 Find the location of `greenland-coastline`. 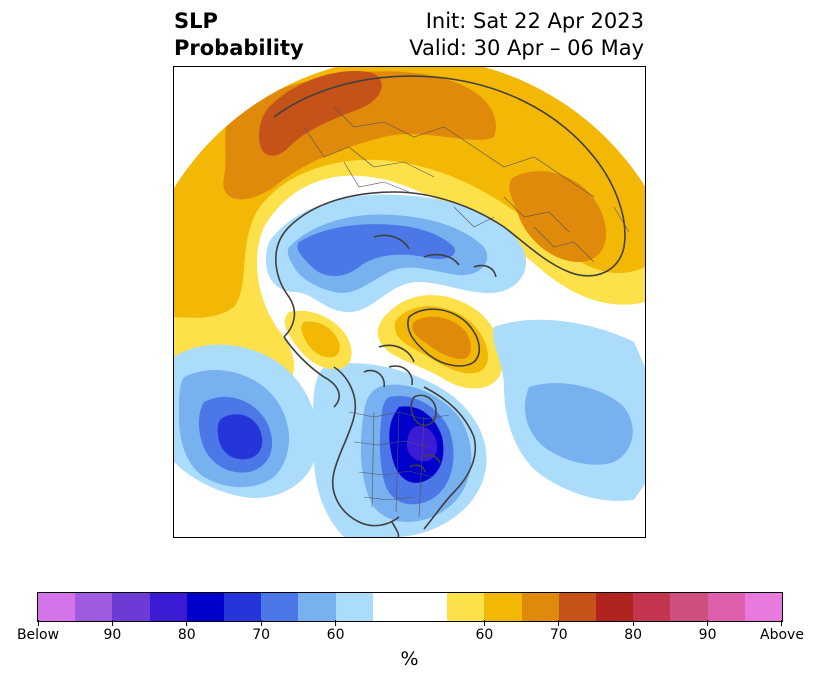

greenland-coastline is located at coordinates (444, 337).